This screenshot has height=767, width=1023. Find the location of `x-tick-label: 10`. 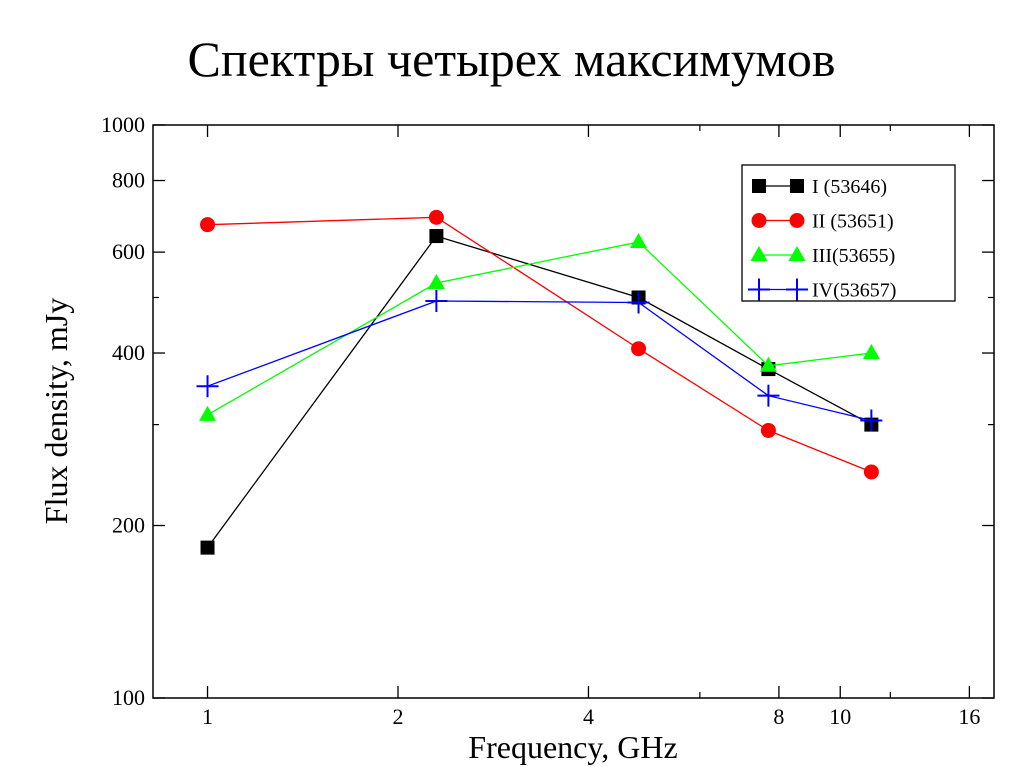

x-tick-label: 10 is located at coordinates (840, 716).